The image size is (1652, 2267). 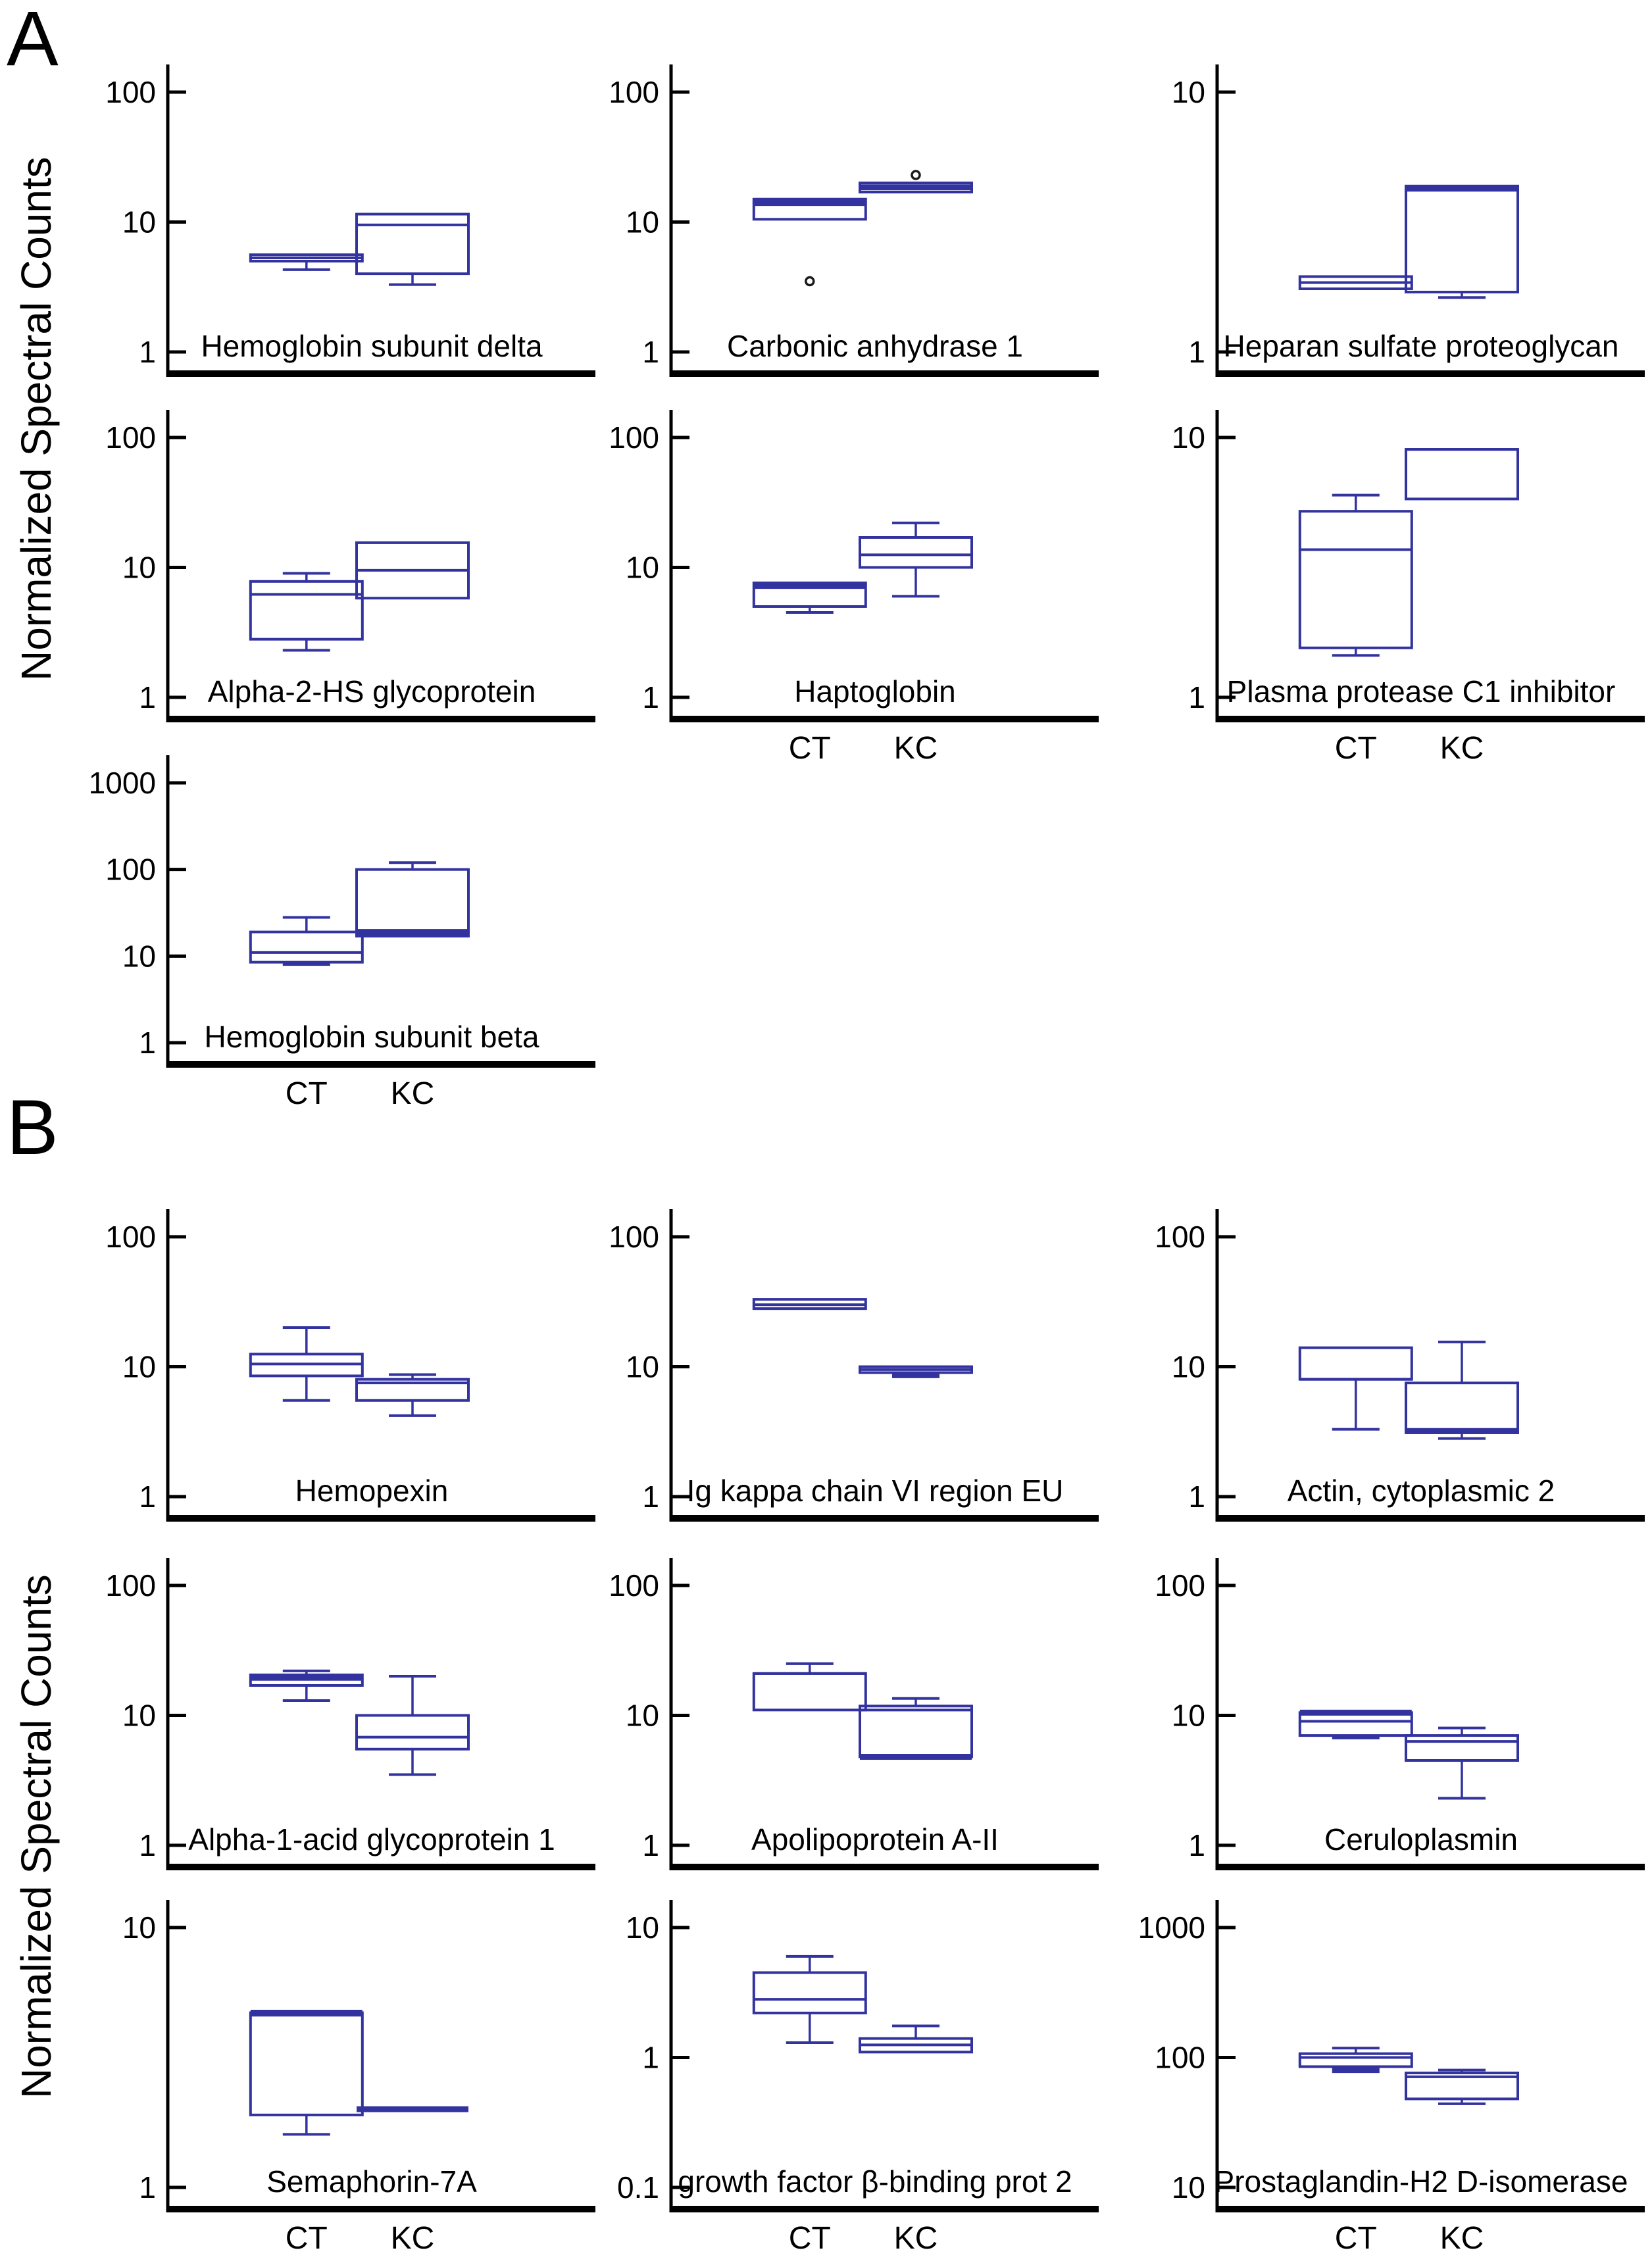 What do you see at coordinates (122, 783) in the screenshot?
I see `y-tick-label: 1000` at bounding box center [122, 783].